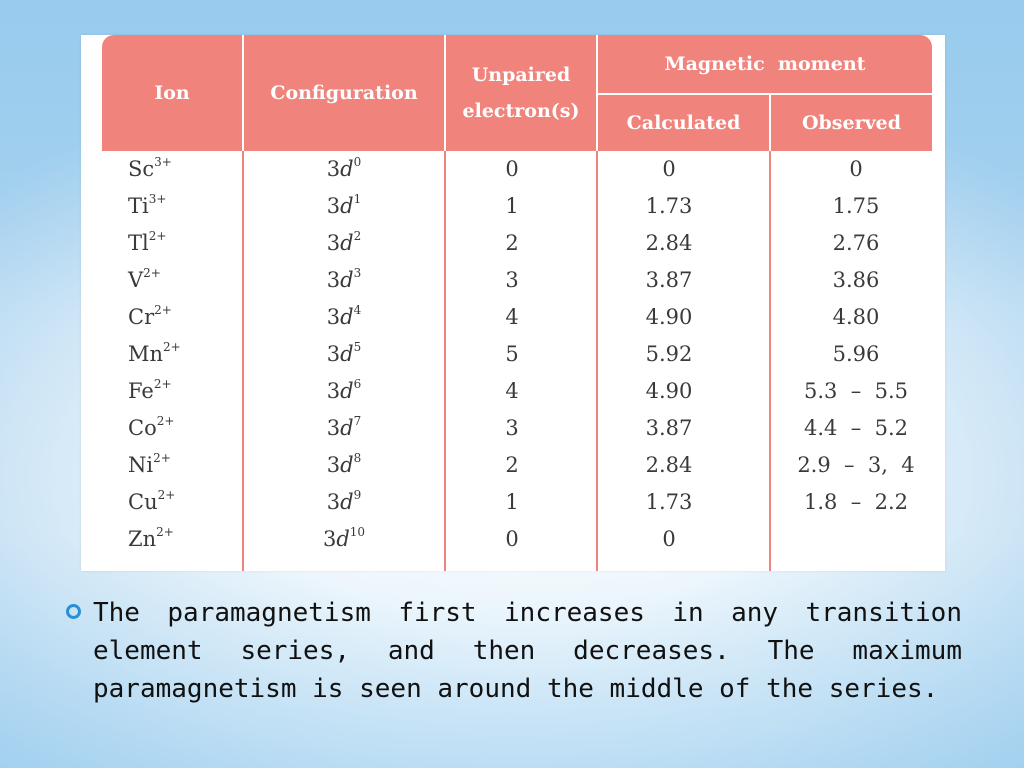 This screenshot has width=1024, height=768. Describe the element at coordinates (856, 317) in the screenshot. I see `observed-cell: 4.80` at that location.